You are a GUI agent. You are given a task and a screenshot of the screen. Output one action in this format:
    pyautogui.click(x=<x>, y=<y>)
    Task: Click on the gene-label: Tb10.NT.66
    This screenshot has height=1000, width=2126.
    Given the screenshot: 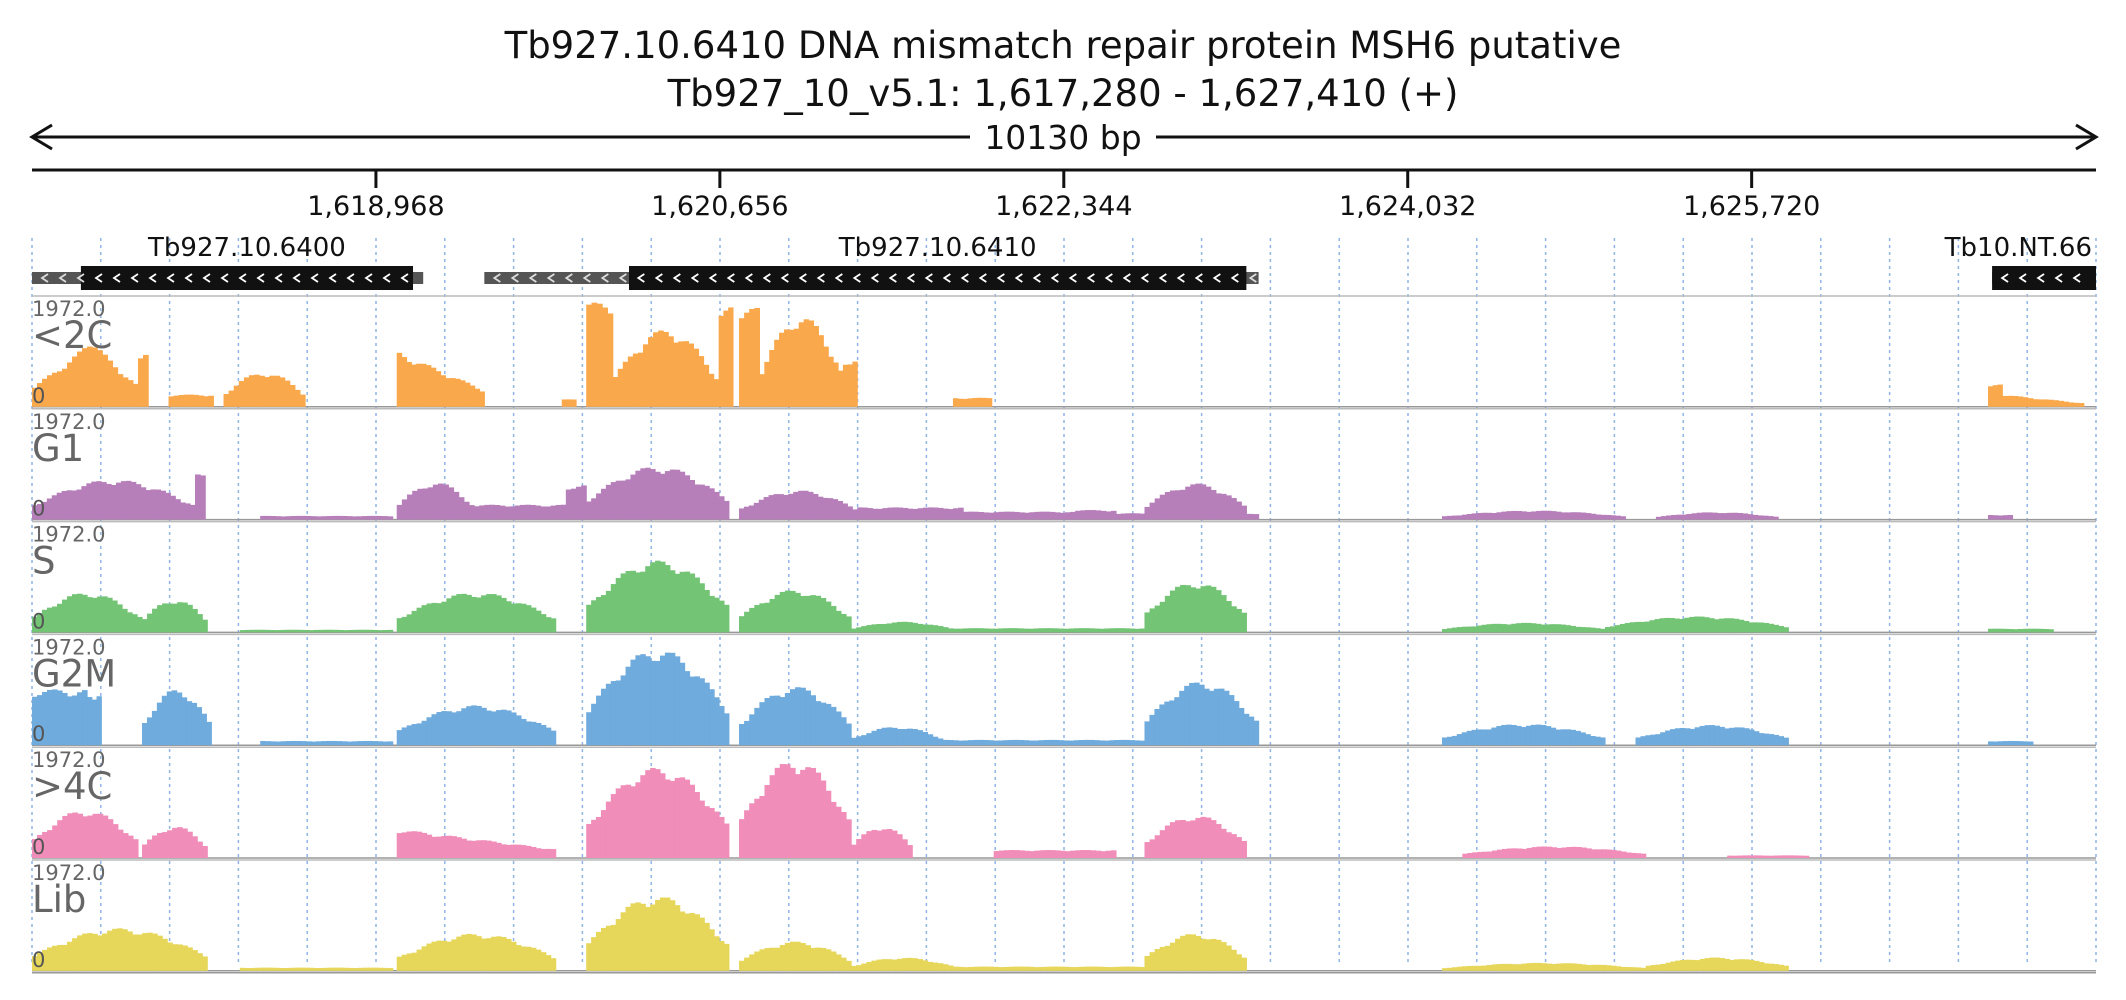 What is the action you would take?
    pyautogui.click(x=2018, y=248)
    